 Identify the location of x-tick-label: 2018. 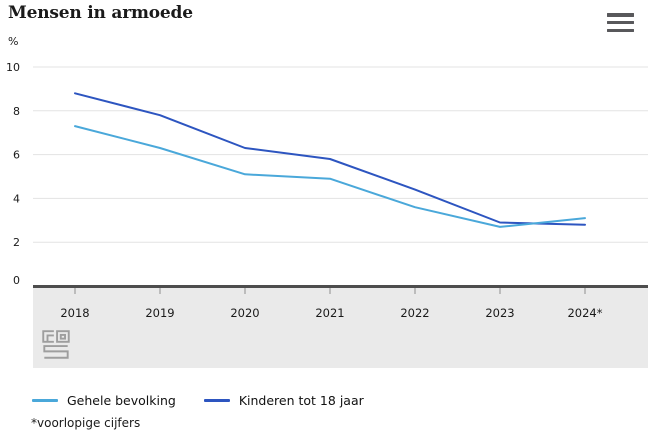
(74, 313).